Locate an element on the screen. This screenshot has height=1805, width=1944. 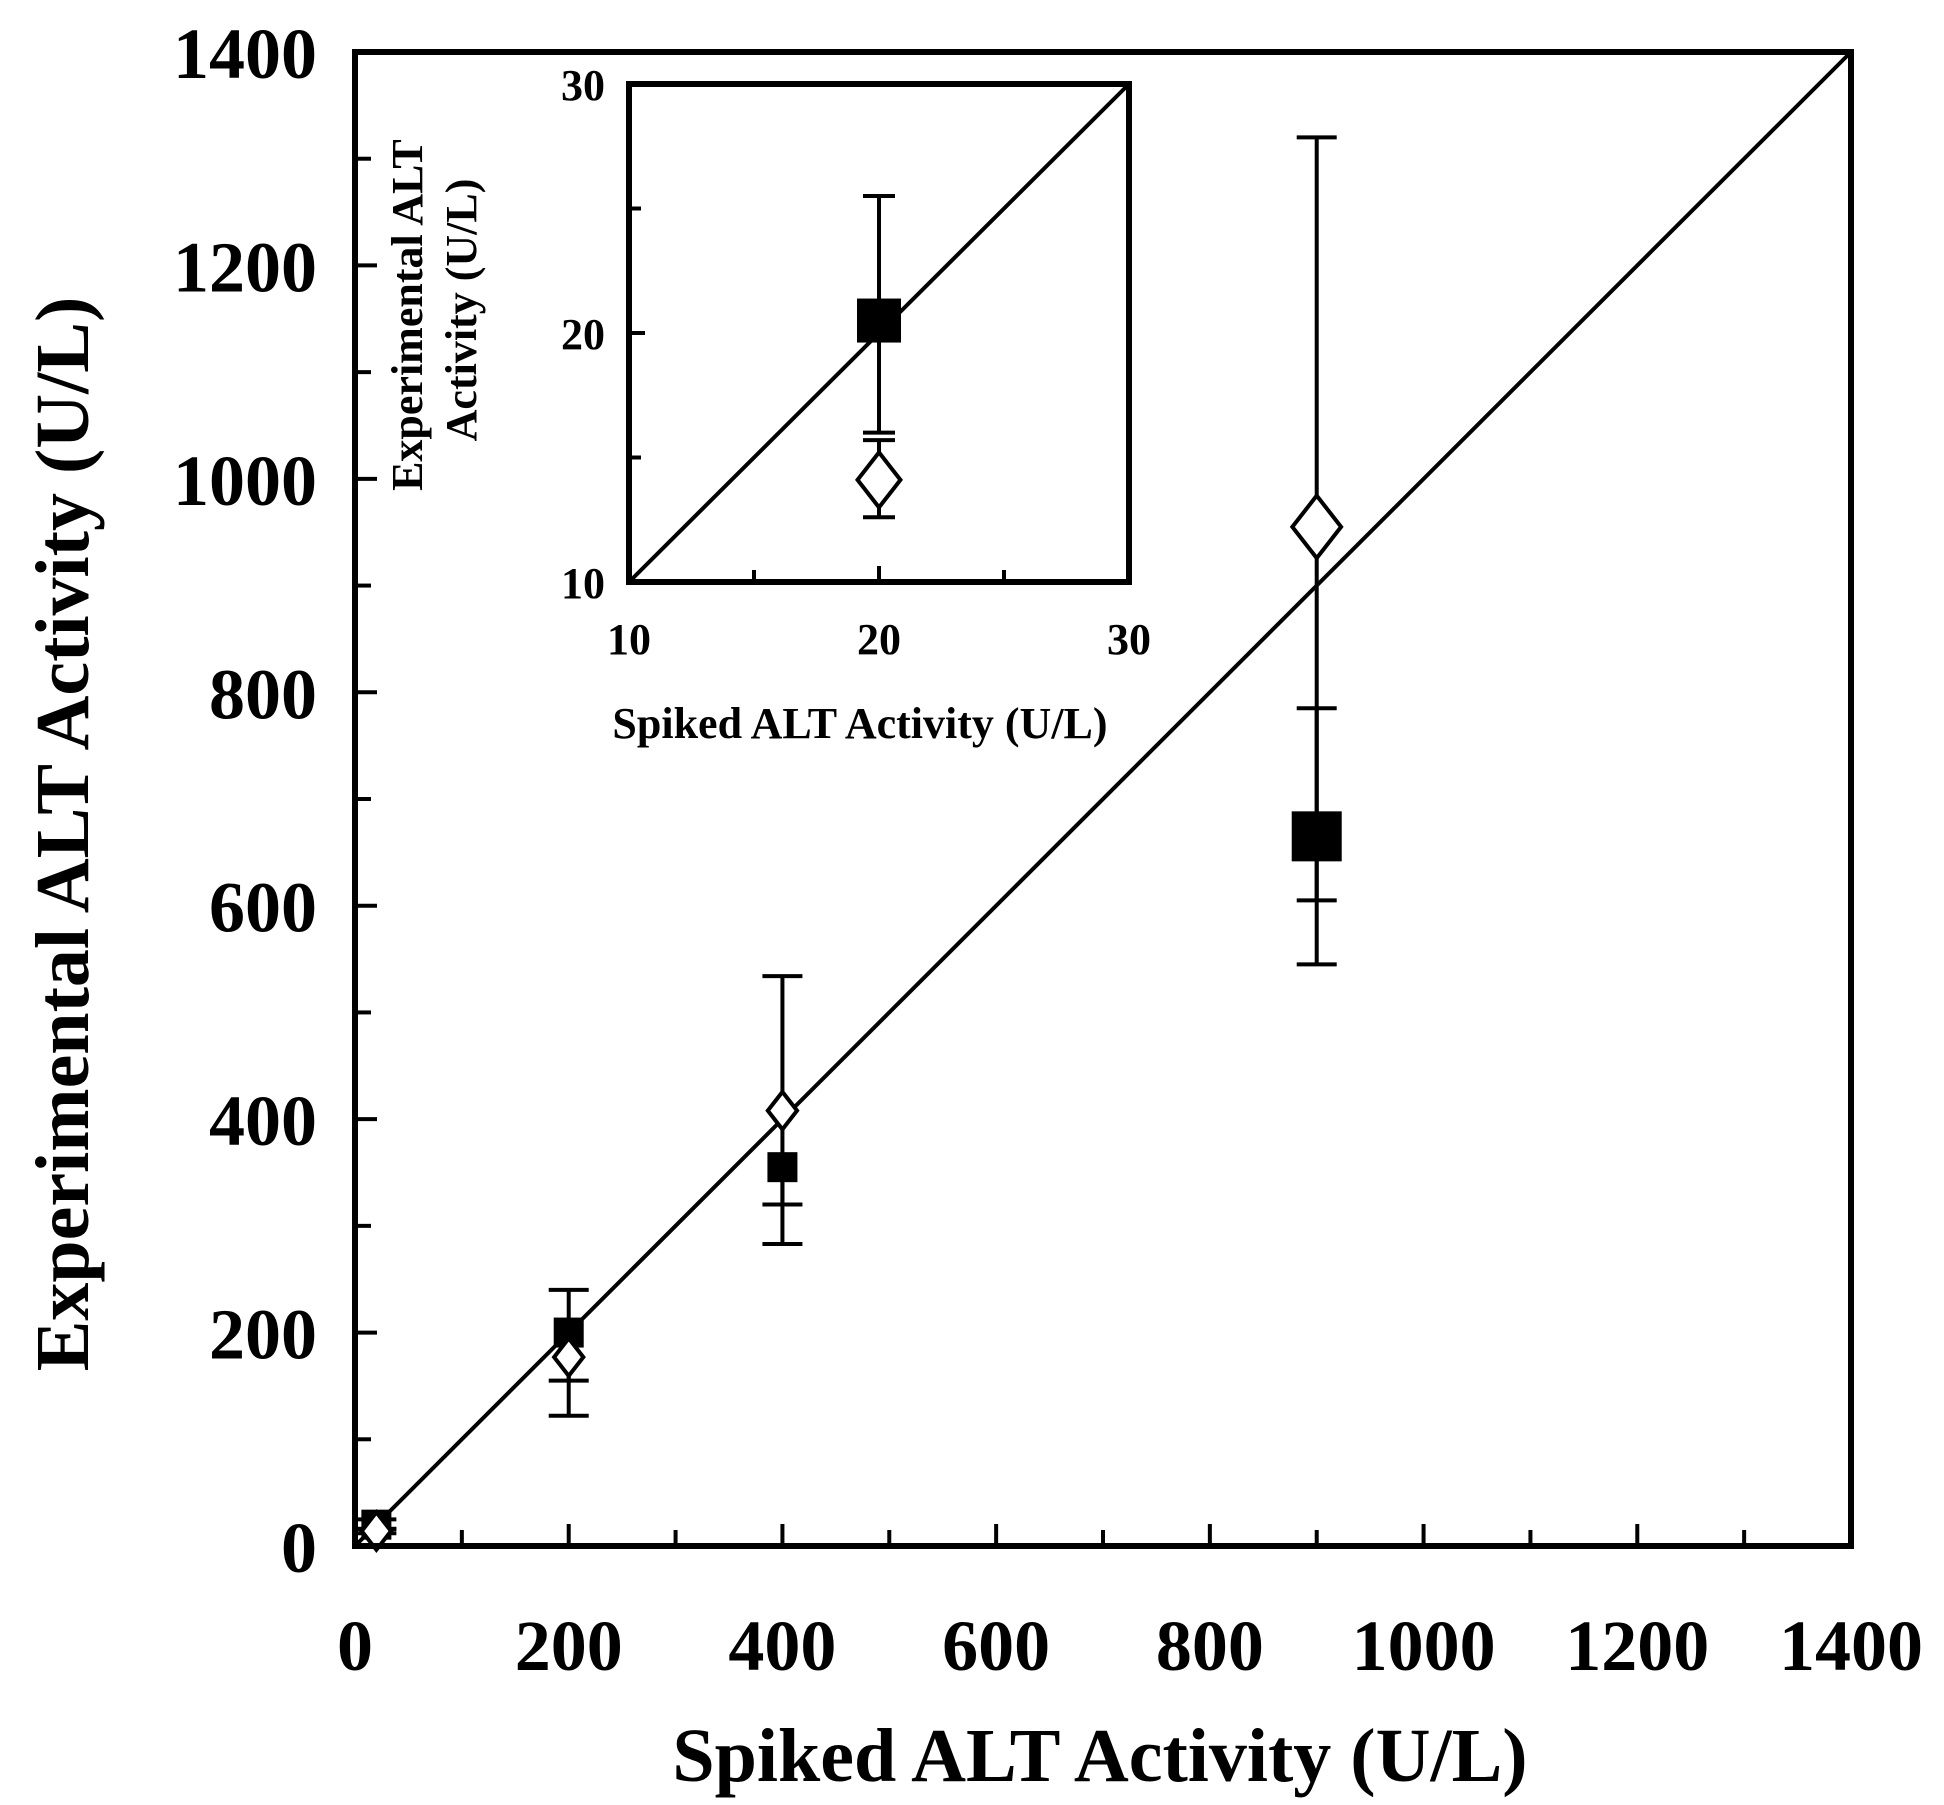
main-x-tick-label: 200 is located at coordinates (569, 1646).